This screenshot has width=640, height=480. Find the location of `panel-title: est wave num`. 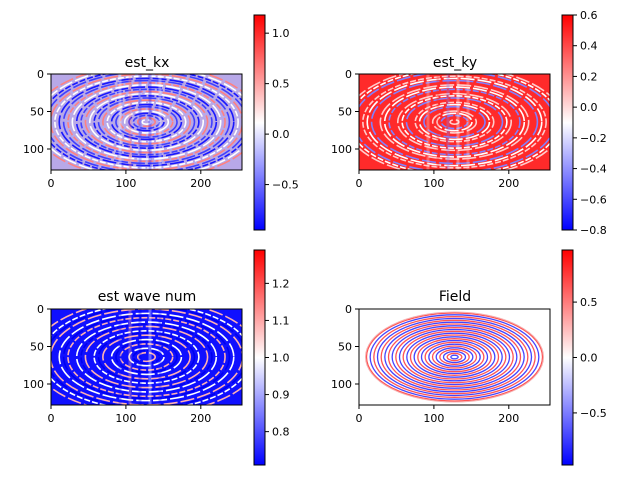

panel-title: est wave num is located at coordinates (147, 297).